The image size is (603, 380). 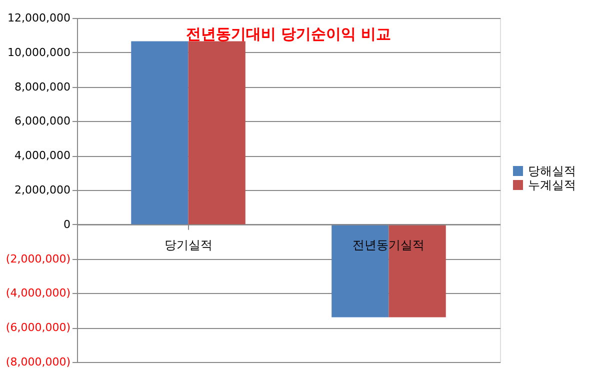 I want to click on y-tick-label: (6,000,000), so click(x=38, y=327).